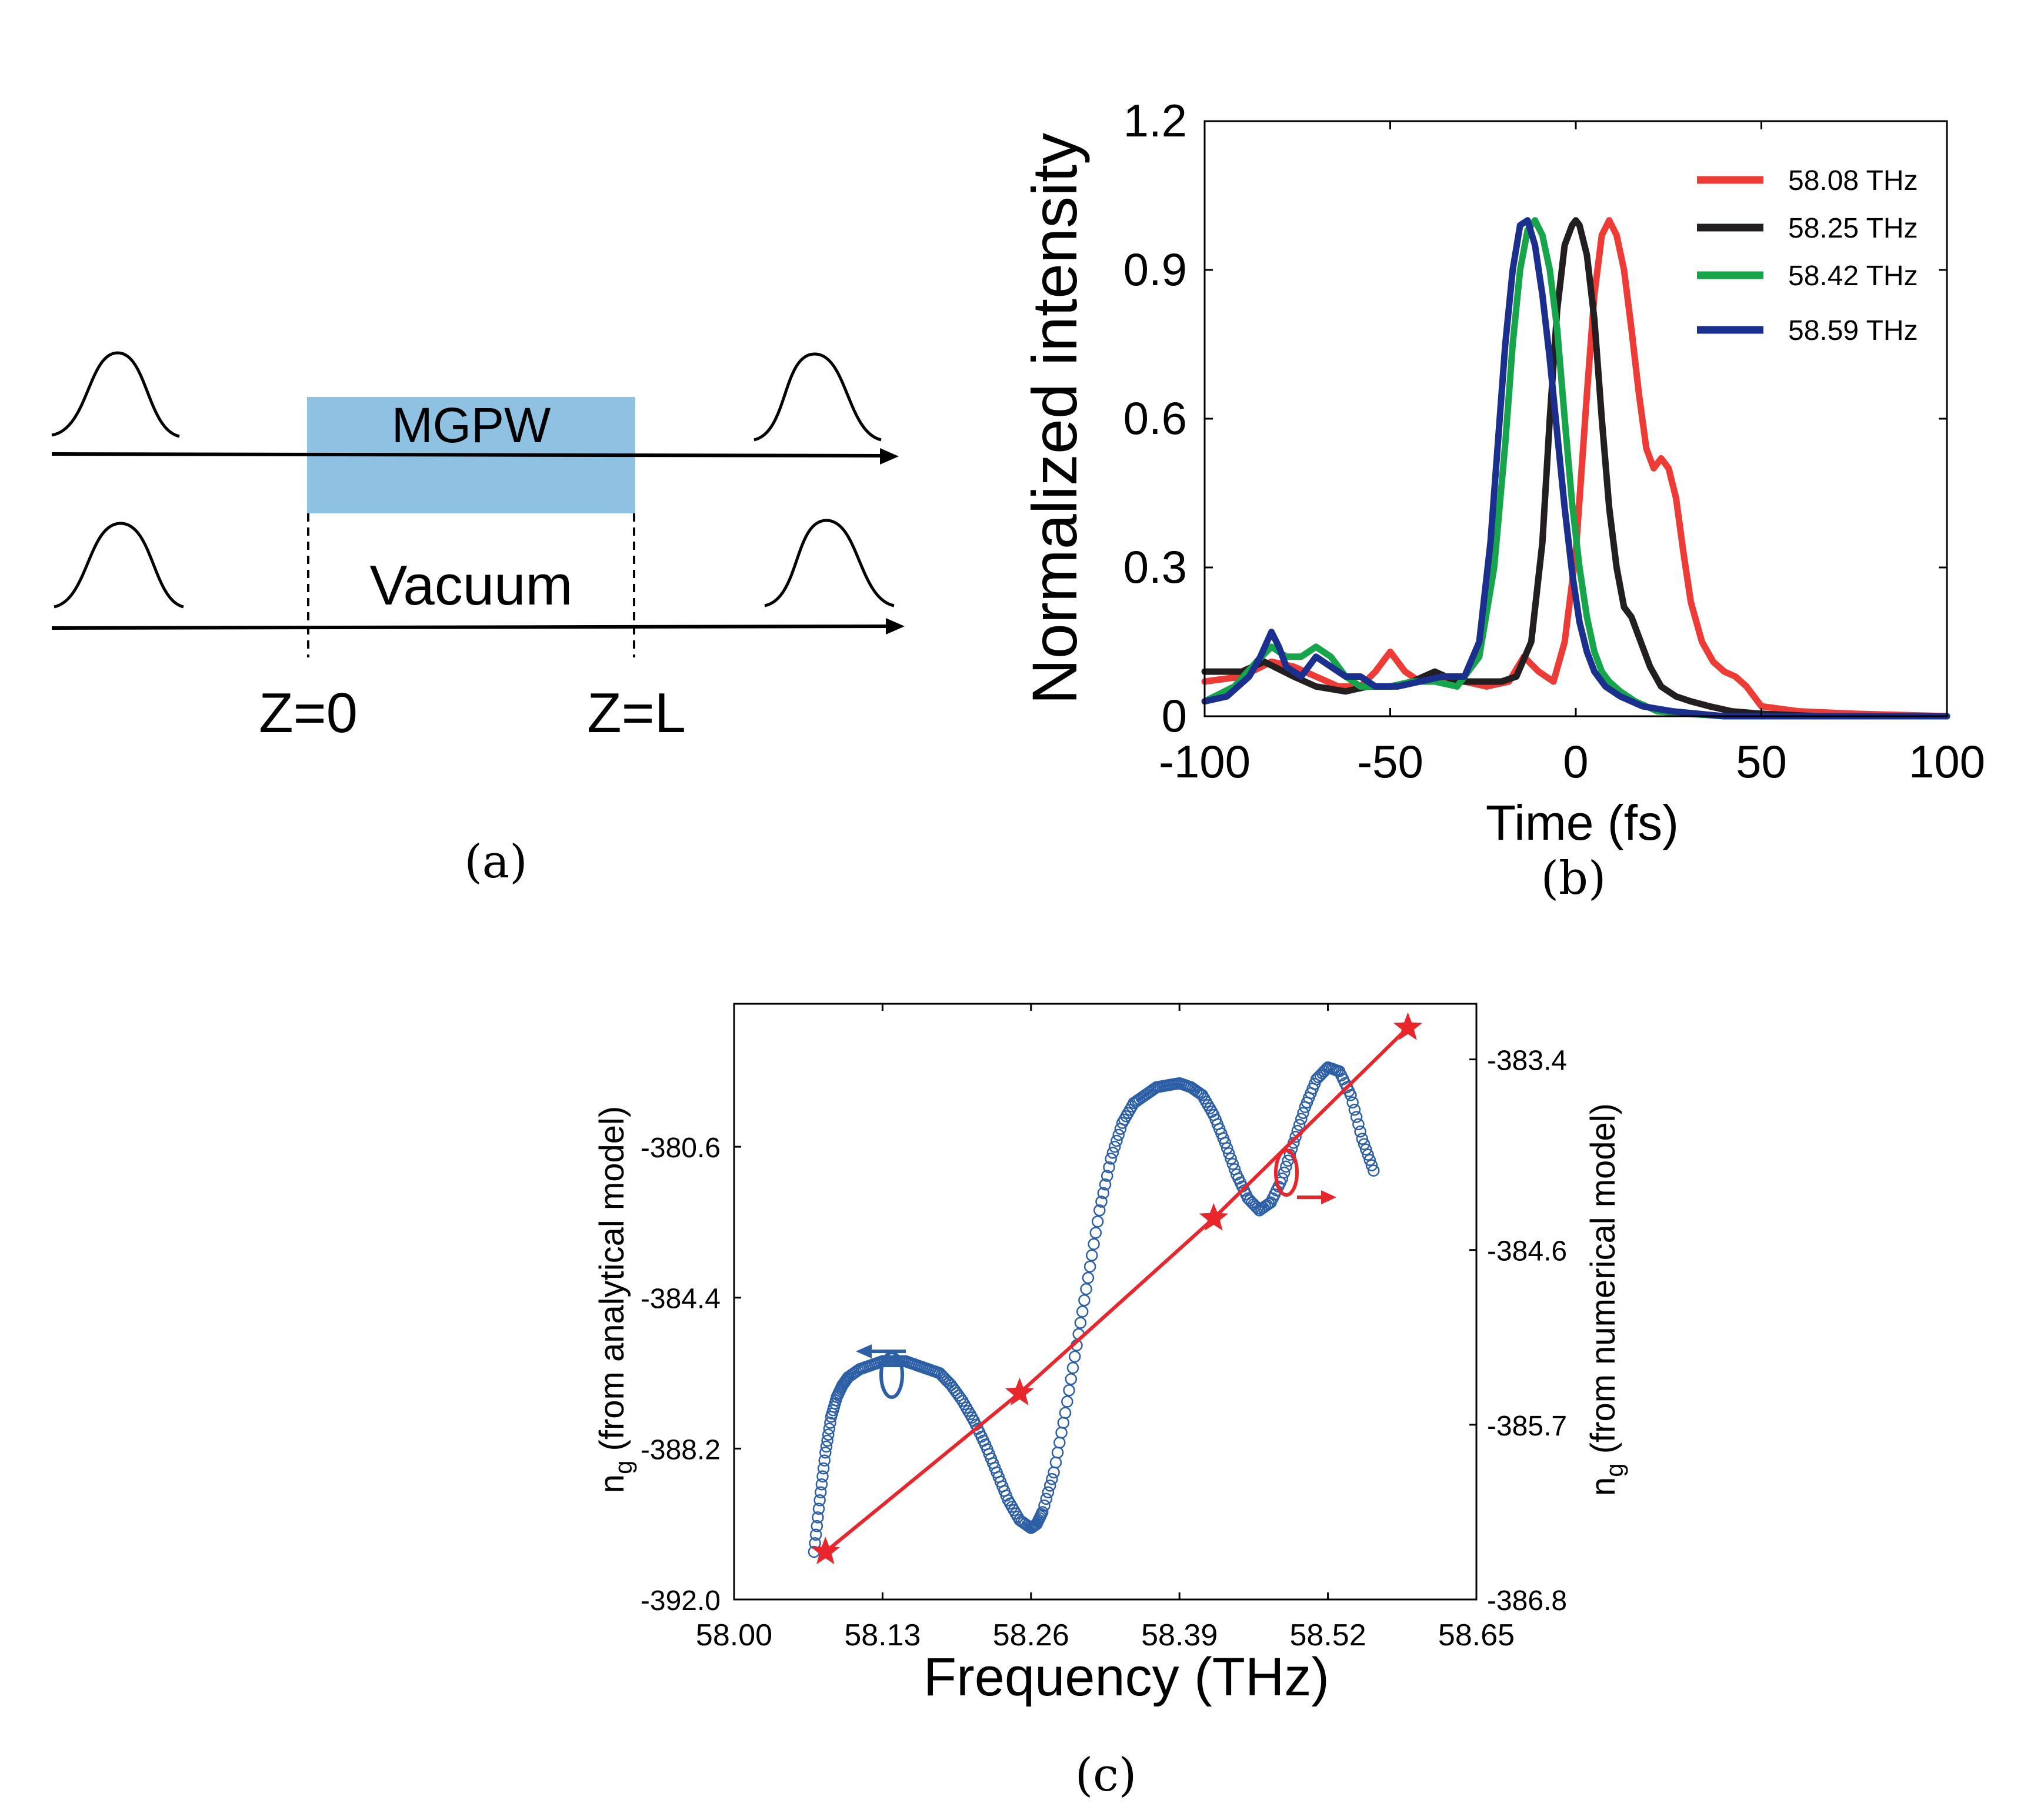 The image size is (2044, 1810). What do you see at coordinates (623, 1468) in the screenshot?
I see `left-axis-label-subscript: g` at bounding box center [623, 1468].